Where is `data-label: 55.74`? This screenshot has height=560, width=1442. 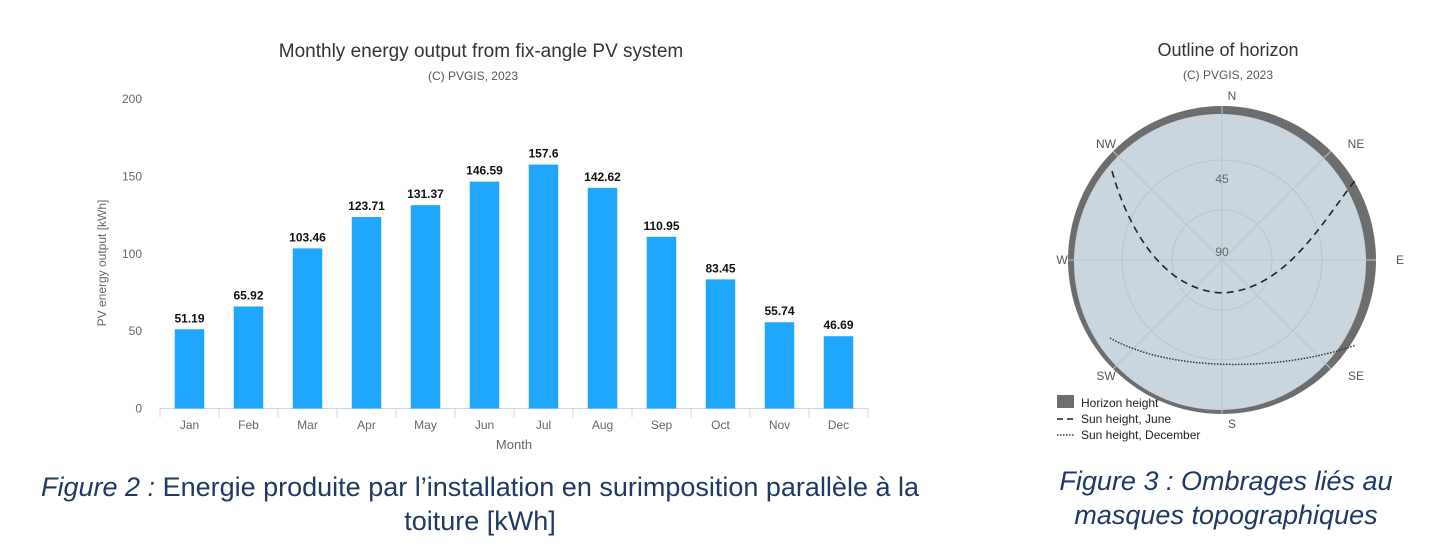 data-label: 55.74 is located at coordinates (779, 311).